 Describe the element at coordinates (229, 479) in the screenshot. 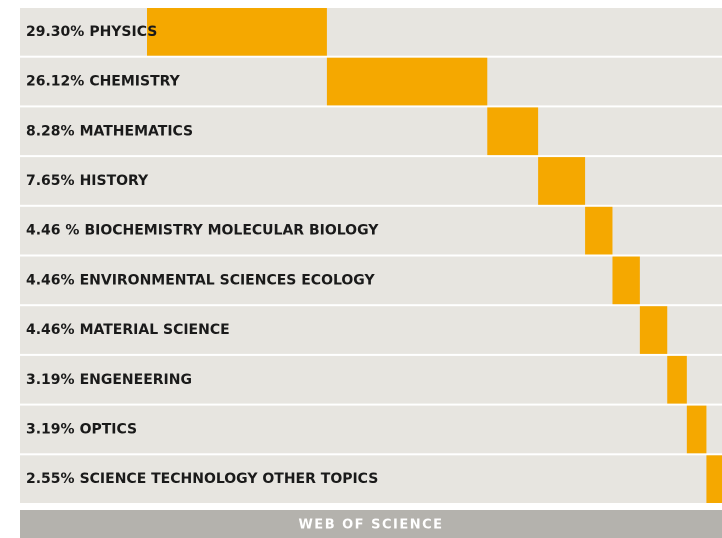

I see `category-label: SCIENCE TECHNOLOGY OTHER TOPICS` at that location.